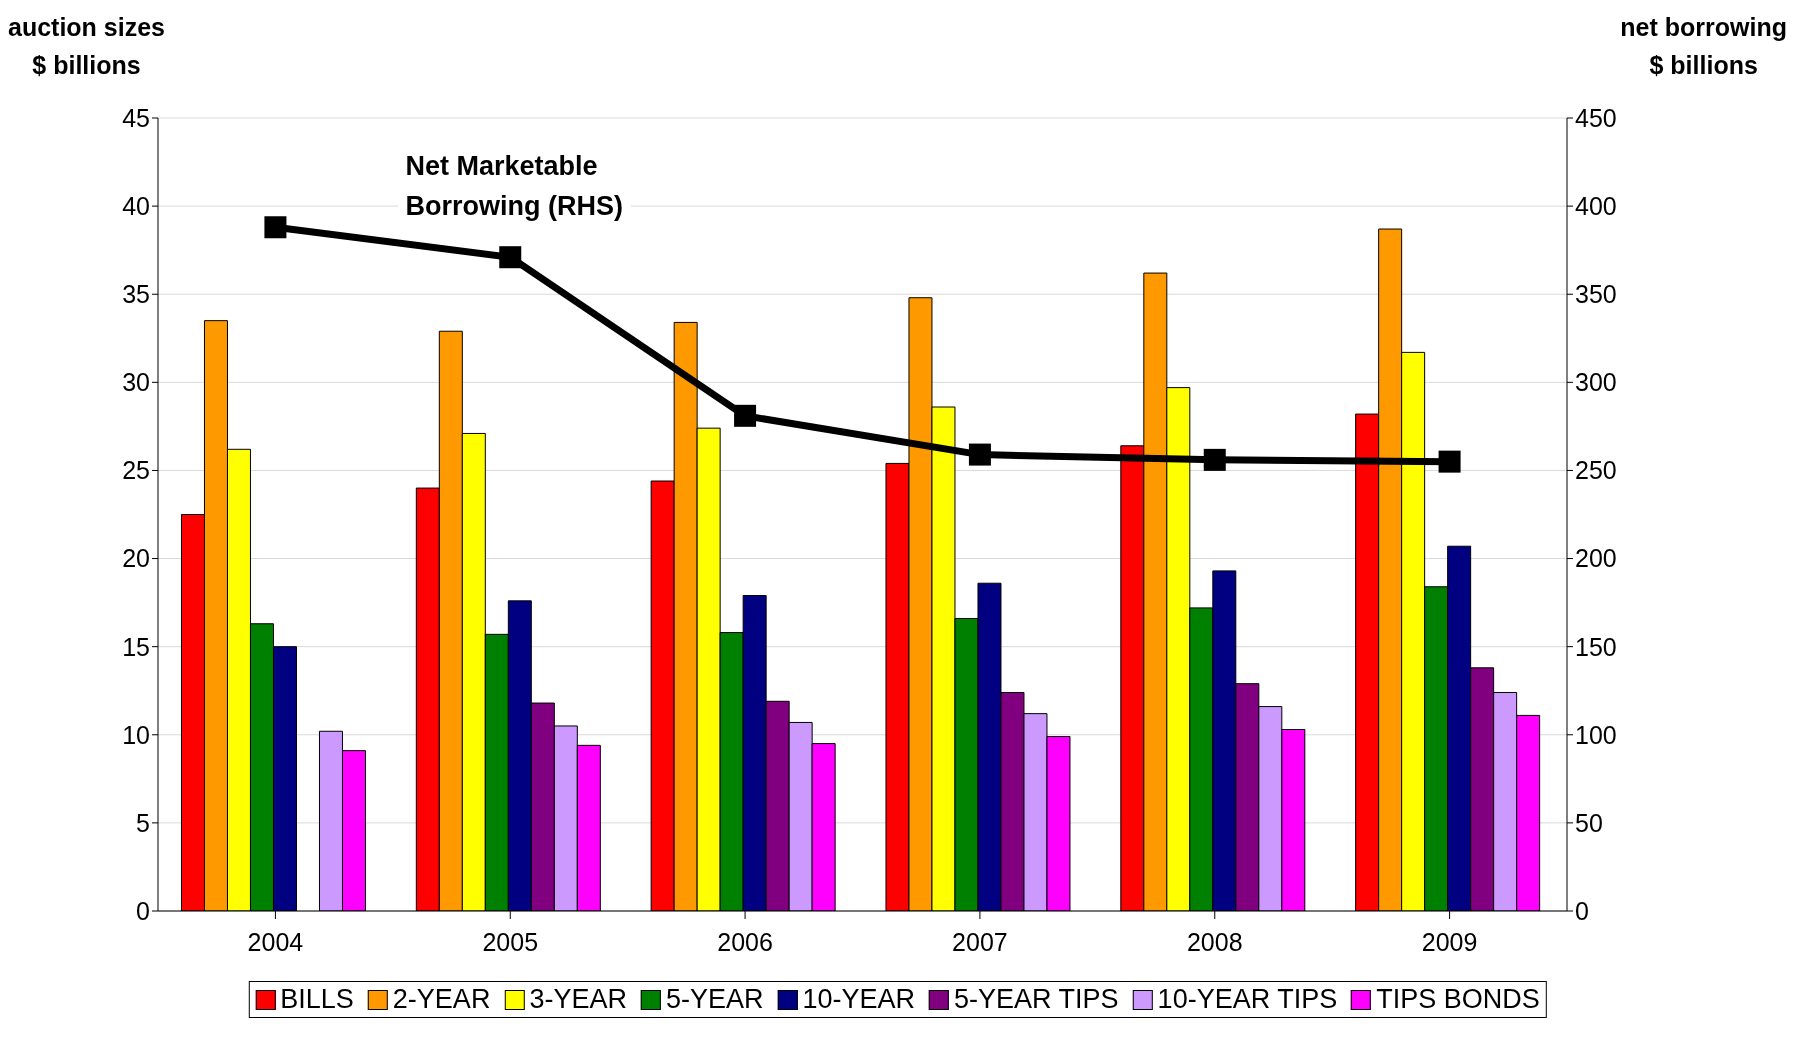  Describe the element at coordinates (514, 186) in the screenshot. I see `annotation: Net Marketable Borrowing (RHS)` at that location.